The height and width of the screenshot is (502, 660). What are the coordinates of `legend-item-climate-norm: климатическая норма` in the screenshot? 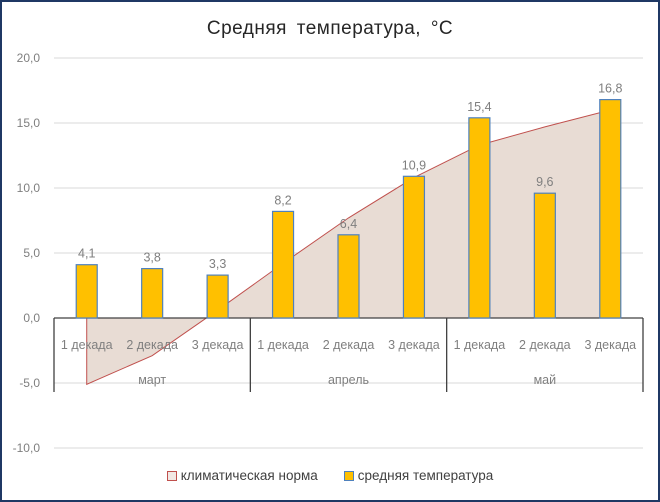 It's located at (242, 475).